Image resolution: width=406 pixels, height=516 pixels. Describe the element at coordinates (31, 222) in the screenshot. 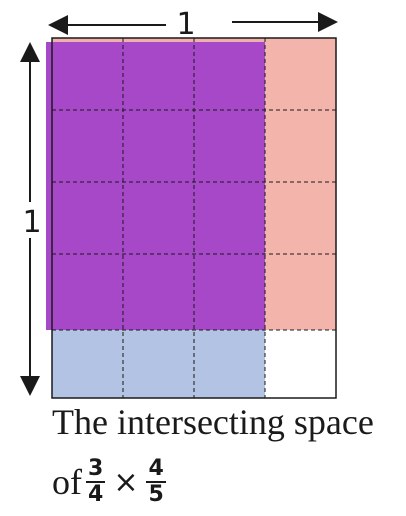

I see `left-dimension-label: 1` at that location.